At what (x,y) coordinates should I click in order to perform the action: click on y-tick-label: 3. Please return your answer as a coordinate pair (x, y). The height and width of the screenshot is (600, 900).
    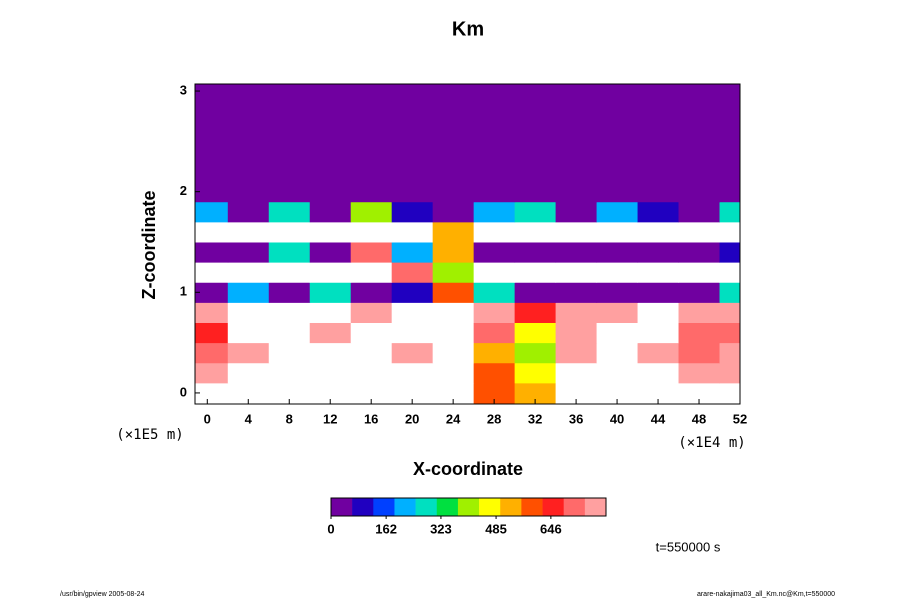
    Looking at the image, I should click on (183, 89).